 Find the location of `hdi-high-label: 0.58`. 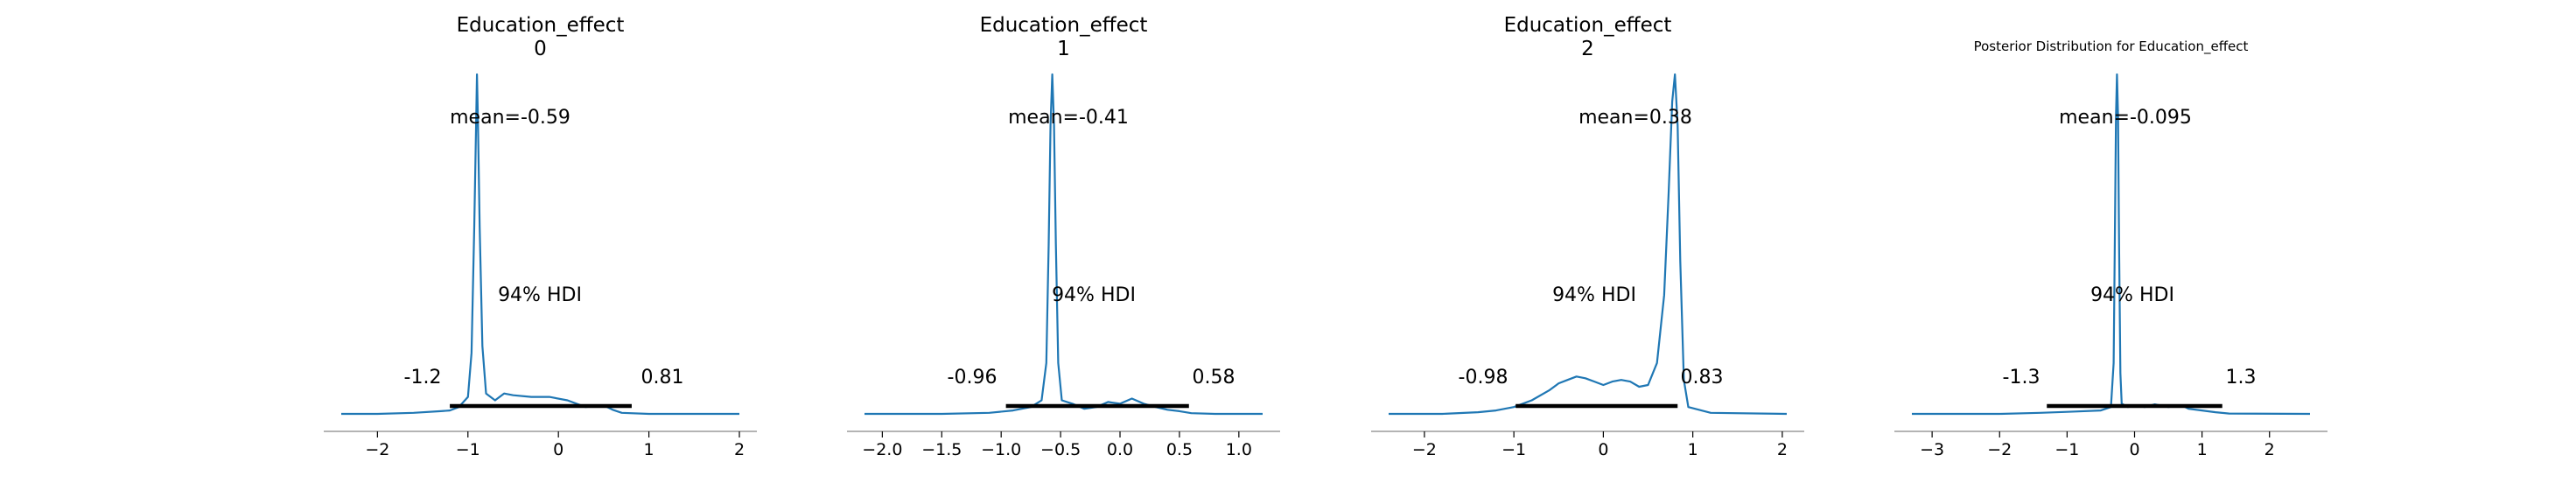

hdi-high-label: 0.58 is located at coordinates (1214, 377).